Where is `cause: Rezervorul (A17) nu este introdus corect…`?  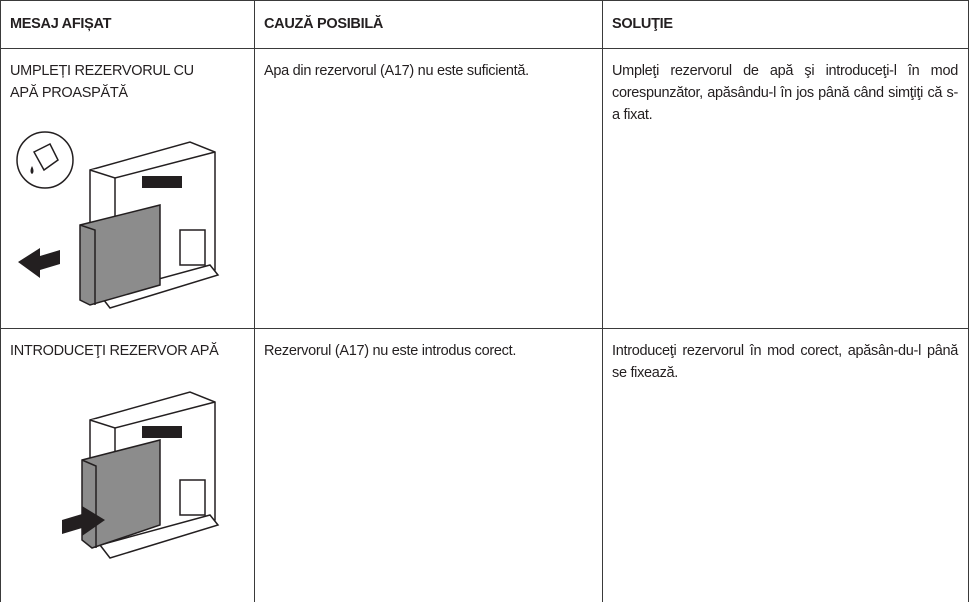 cause: Rezervorul (A17) nu este introdus corect… is located at coordinates (390, 351).